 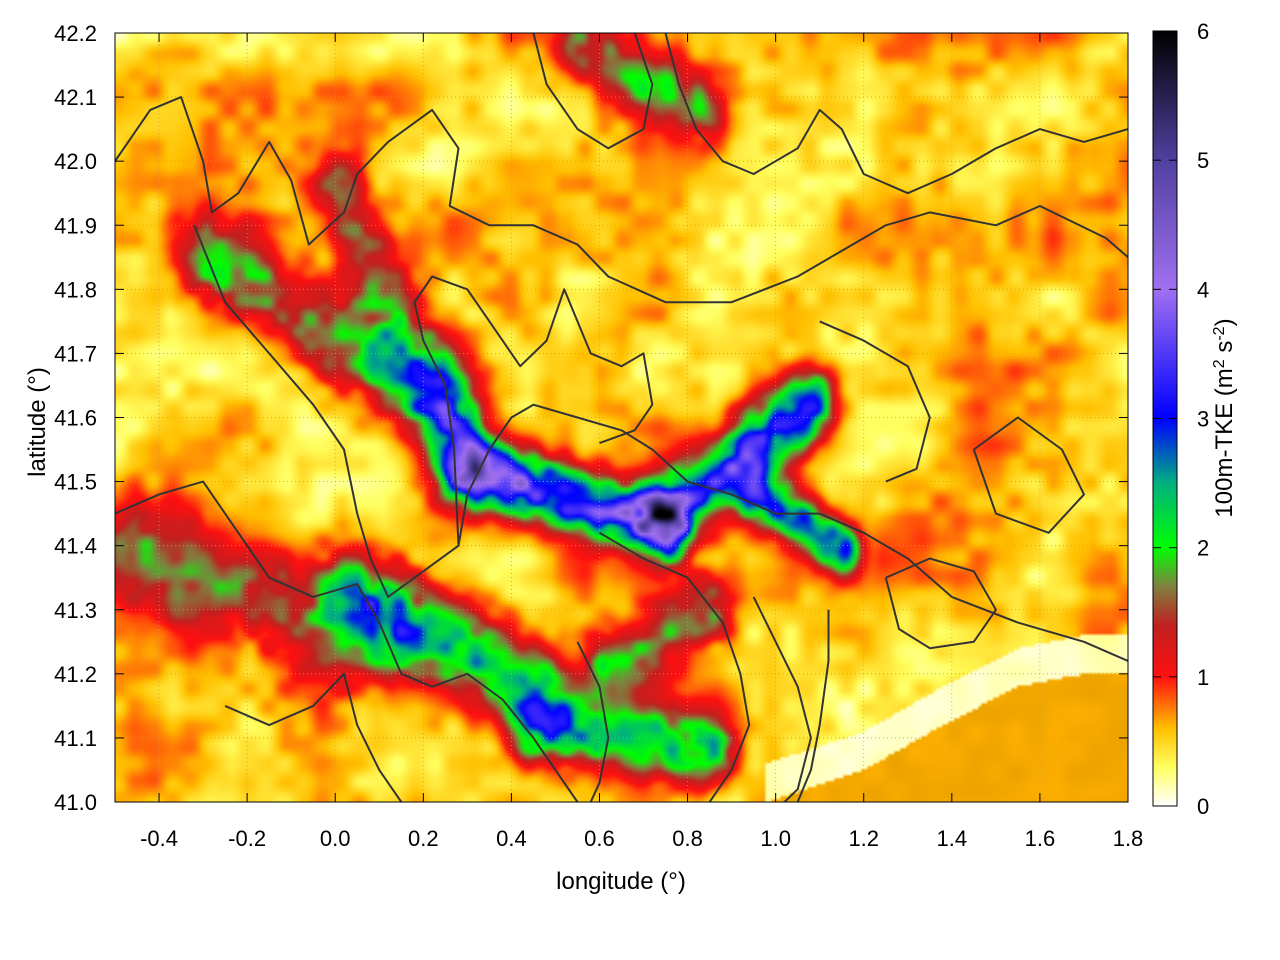 What do you see at coordinates (1040, 838) in the screenshot?
I see `x-tick-label: 1.6` at bounding box center [1040, 838].